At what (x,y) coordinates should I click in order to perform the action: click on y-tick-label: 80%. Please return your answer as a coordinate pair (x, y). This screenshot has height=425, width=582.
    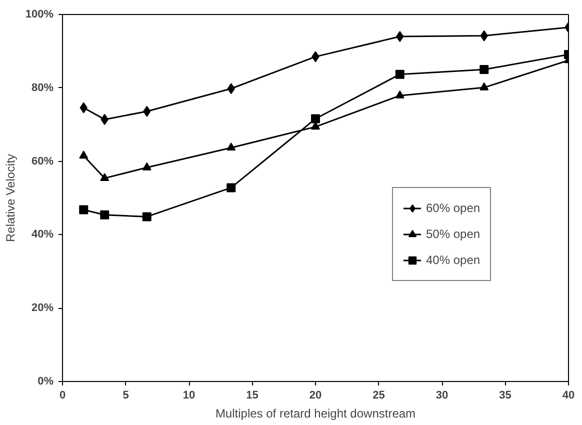
    Looking at the image, I should click on (42, 88).